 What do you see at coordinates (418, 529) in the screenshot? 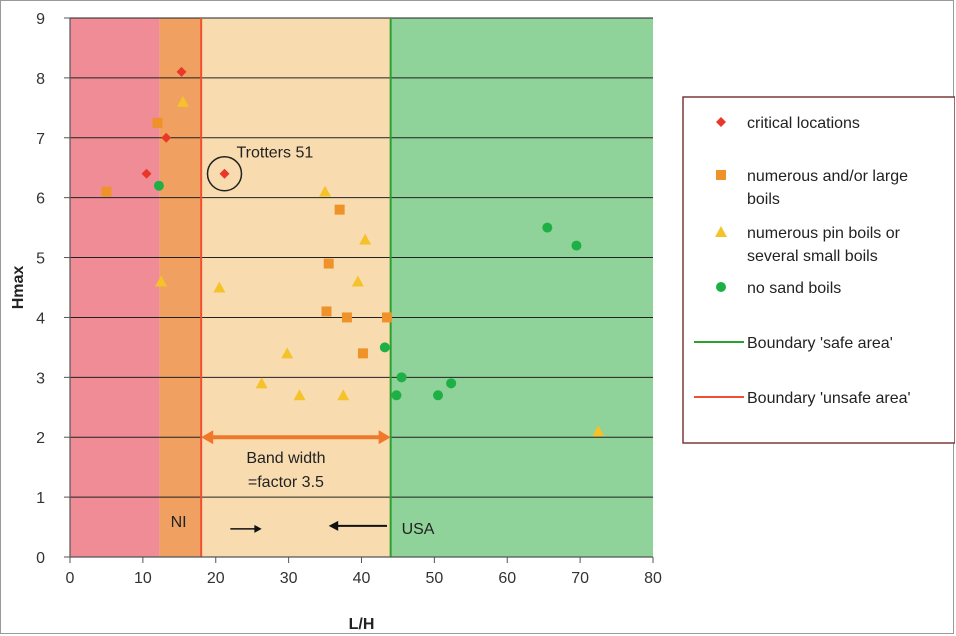
I see `usa-label: USA` at bounding box center [418, 529].